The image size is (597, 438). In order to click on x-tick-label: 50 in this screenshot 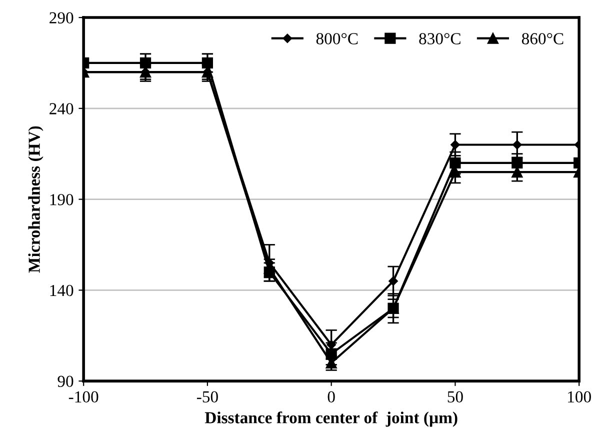, I will do `click(455, 397)`.